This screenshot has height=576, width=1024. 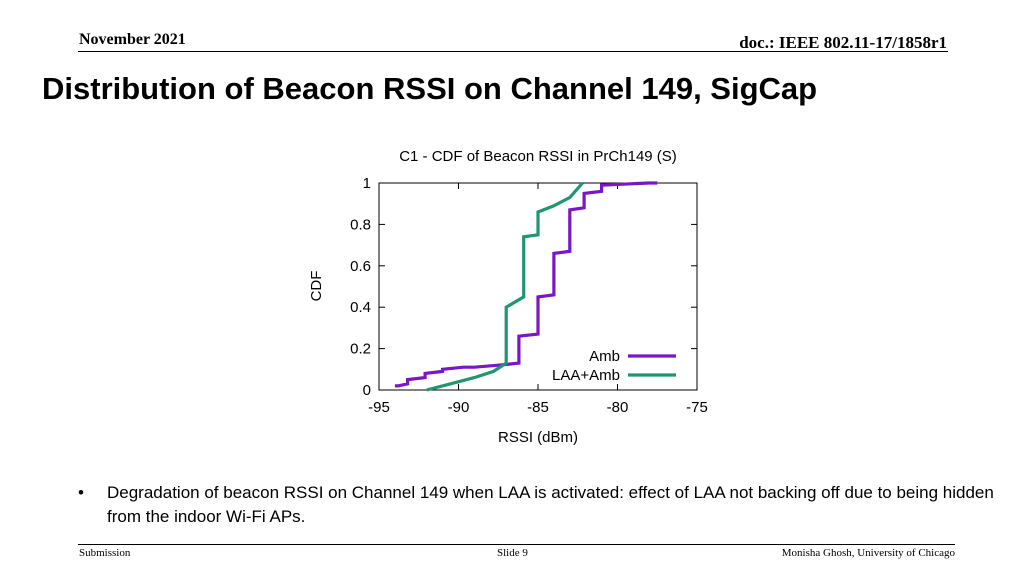 What do you see at coordinates (132, 39) in the screenshot?
I see `header-date: November 2021` at bounding box center [132, 39].